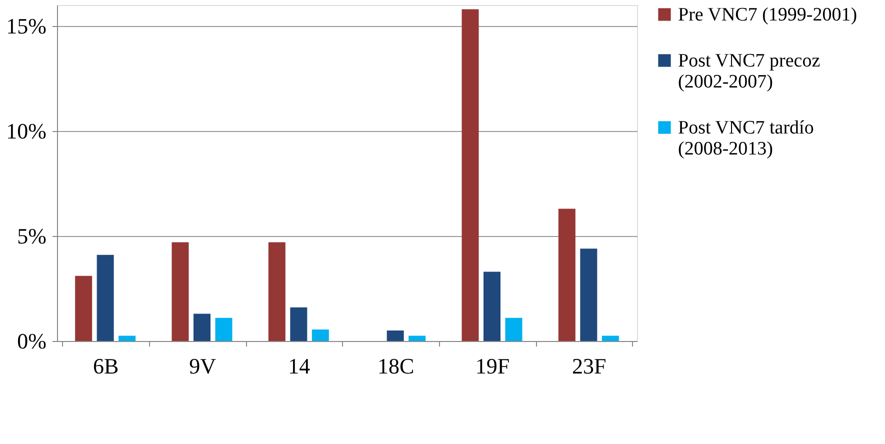 The image size is (885, 444). I want to click on y-tick-label: 0%, so click(31, 341).